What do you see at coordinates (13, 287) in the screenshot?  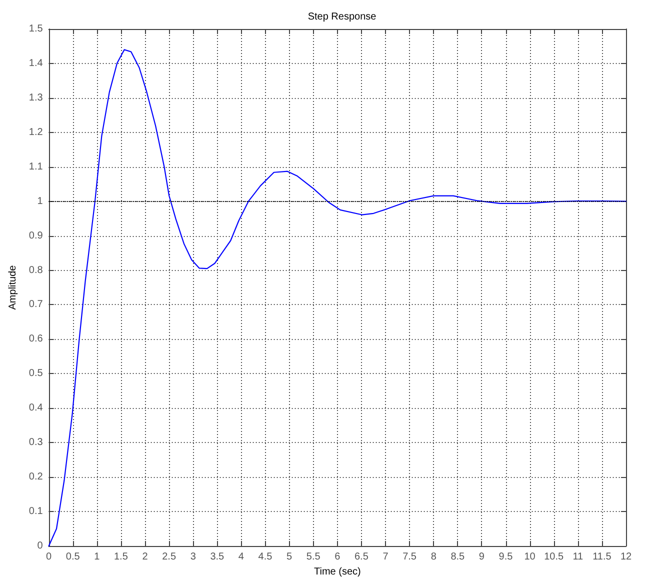 I see `y-axis-title: Amplitude` at bounding box center [13, 287].